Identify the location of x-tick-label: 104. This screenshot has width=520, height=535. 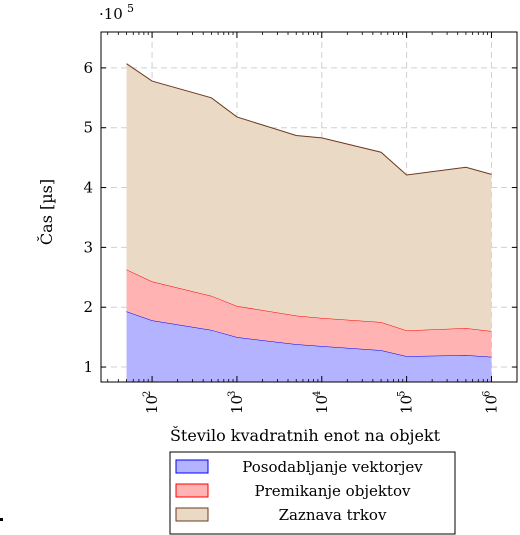
(321, 402).